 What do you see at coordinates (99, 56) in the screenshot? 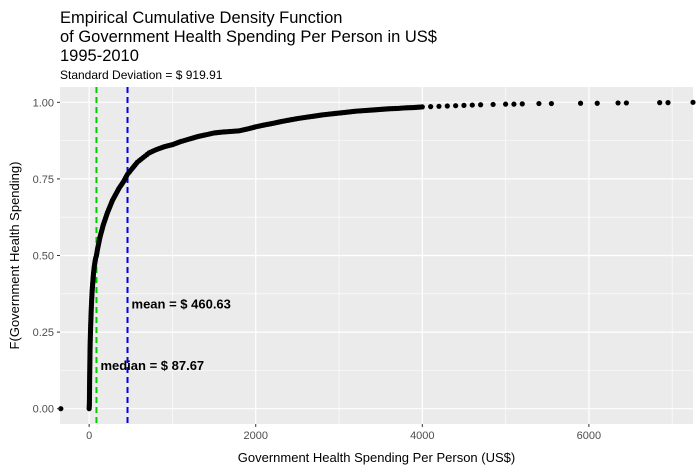
I see `chart-title-line-3: 1995-2010` at bounding box center [99, 56].